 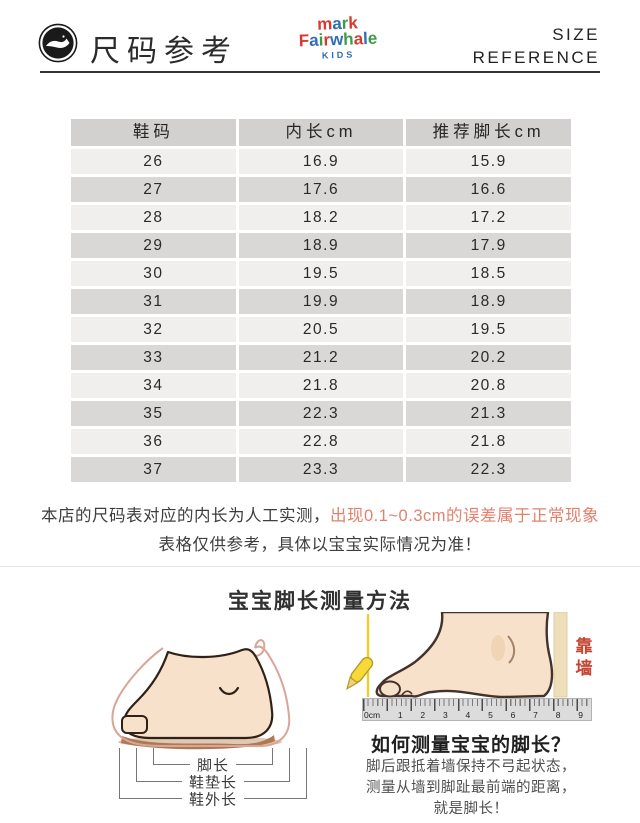 I want to click on table-row: 33 21.2 20.2, so click(x=321, y=357).